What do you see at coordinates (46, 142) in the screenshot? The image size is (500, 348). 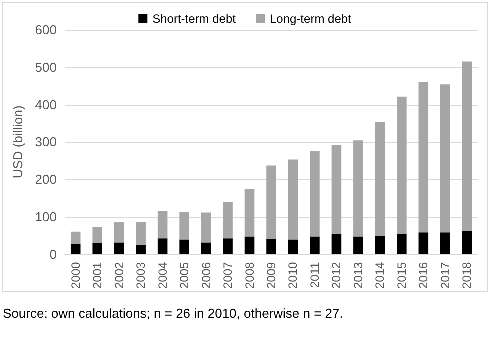 I see `y-tick-label: 300` at bounding box center [46, 142].